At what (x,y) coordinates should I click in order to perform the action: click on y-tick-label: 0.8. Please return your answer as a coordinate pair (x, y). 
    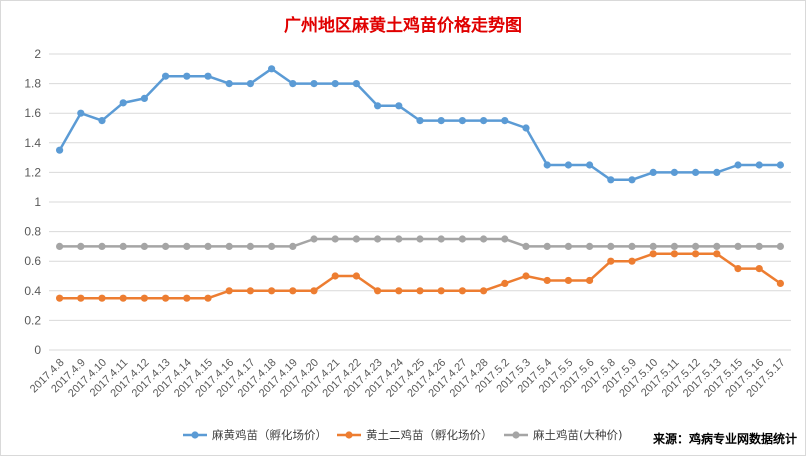
    Looking at the image, I should click on (32, 232).